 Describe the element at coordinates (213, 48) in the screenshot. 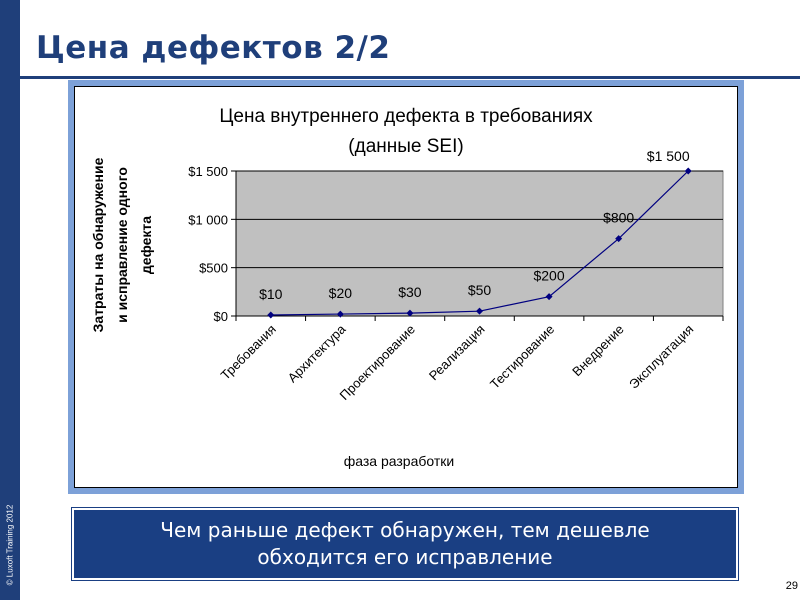

I see `slide-title: Цена дефектов 2/2` at that location.